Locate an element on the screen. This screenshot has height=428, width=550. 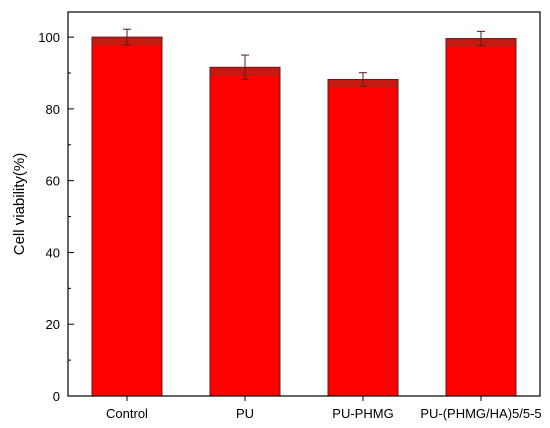
y-tick-label: 40 is located at coordinates (53, 252).